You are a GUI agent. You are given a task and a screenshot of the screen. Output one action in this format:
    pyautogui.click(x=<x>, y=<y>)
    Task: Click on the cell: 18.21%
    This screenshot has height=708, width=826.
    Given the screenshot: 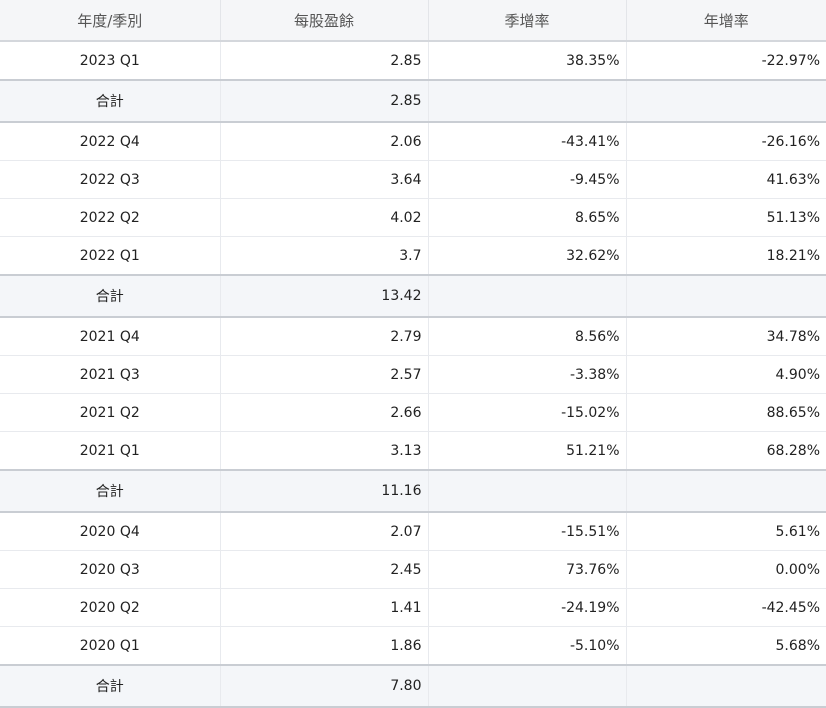 What is the action you would take?
    pyautogui.click(x=725, y=256)
    